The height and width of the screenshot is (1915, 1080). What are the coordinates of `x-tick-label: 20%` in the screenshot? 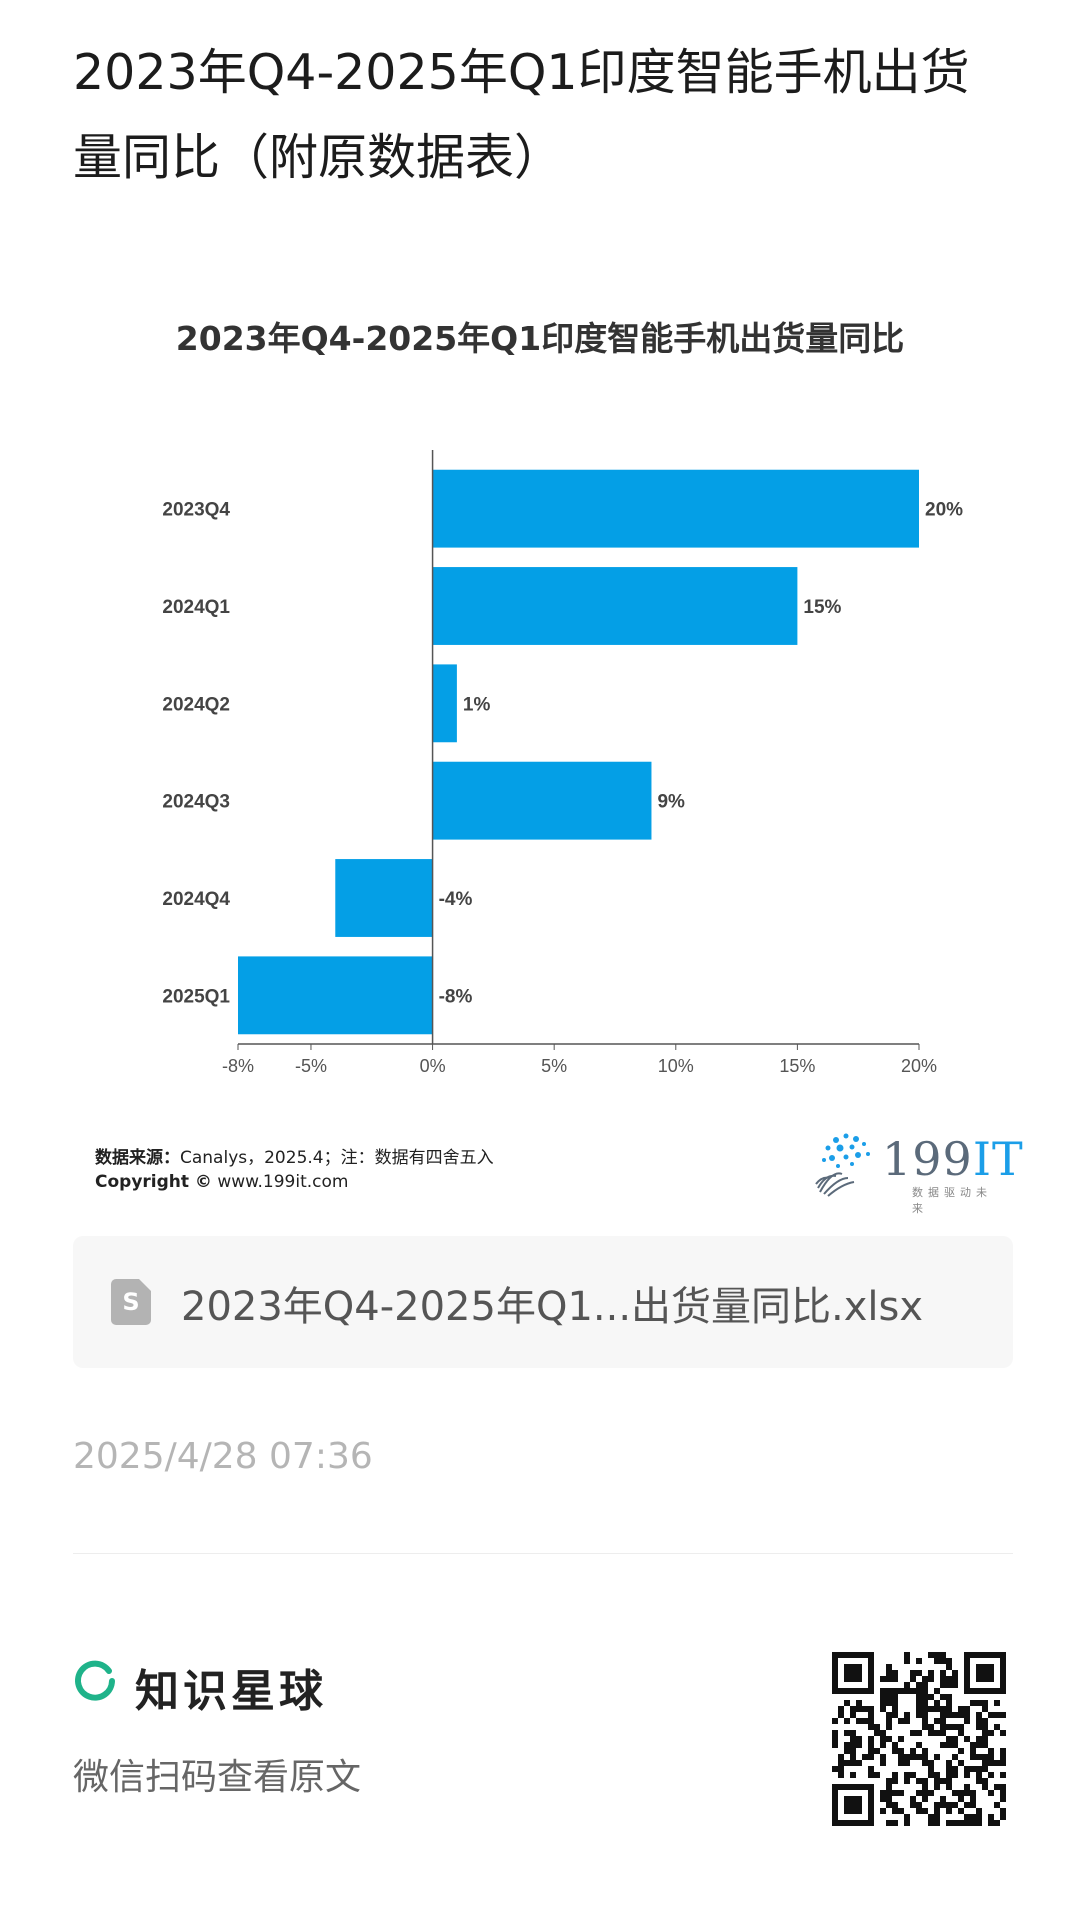 It's located at (919, 1066).